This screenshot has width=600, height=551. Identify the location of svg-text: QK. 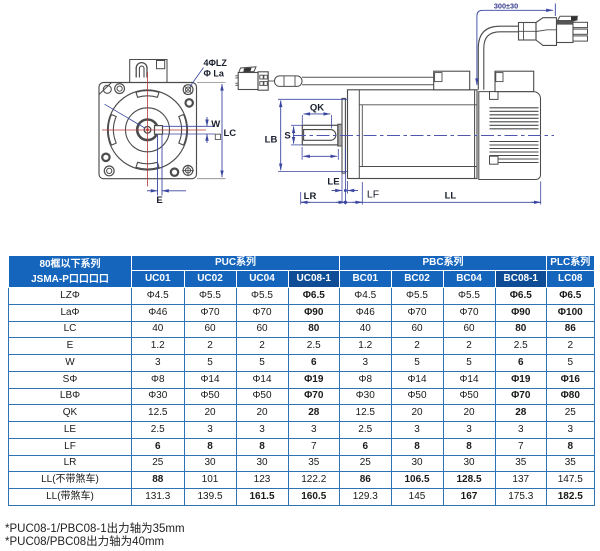
(317, 108).